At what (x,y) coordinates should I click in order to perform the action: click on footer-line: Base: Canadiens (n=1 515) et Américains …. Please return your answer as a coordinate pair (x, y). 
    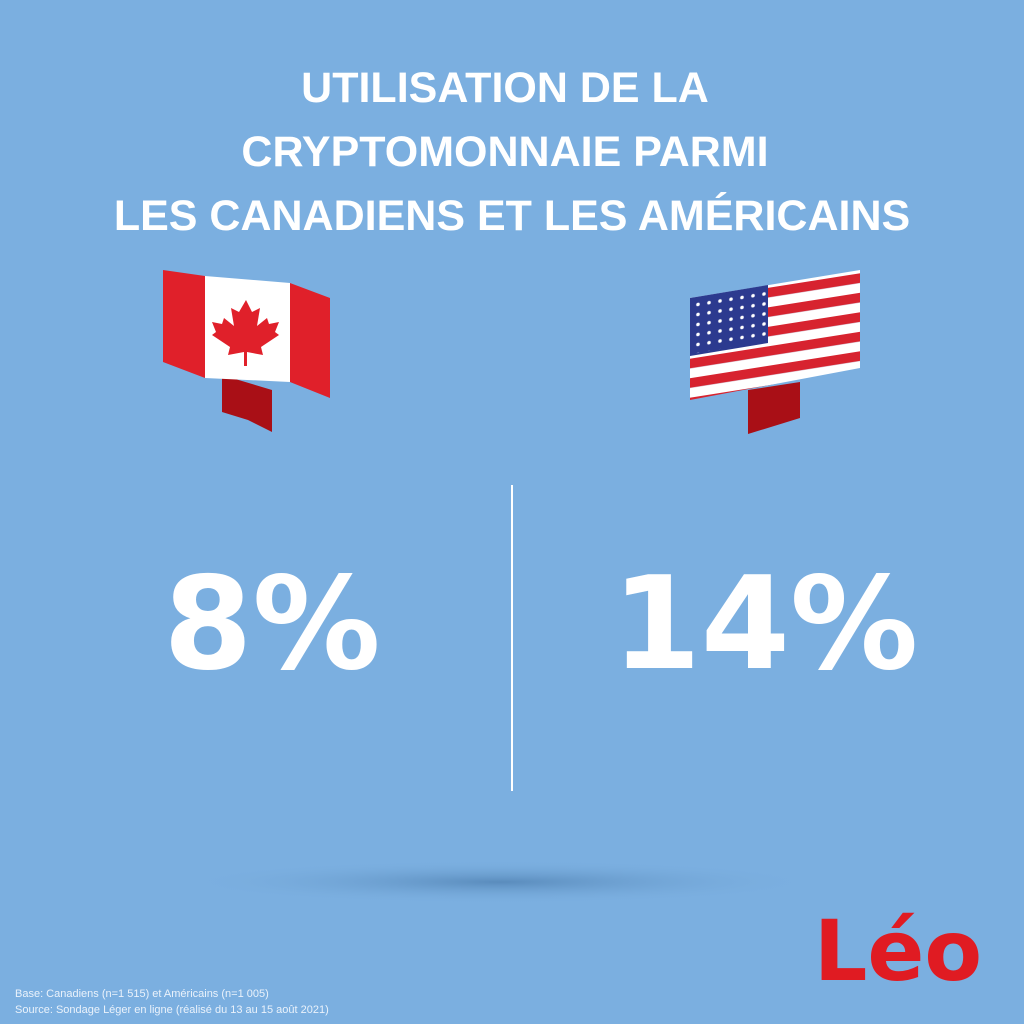
    Looking at the image, I should click on (142, 994).